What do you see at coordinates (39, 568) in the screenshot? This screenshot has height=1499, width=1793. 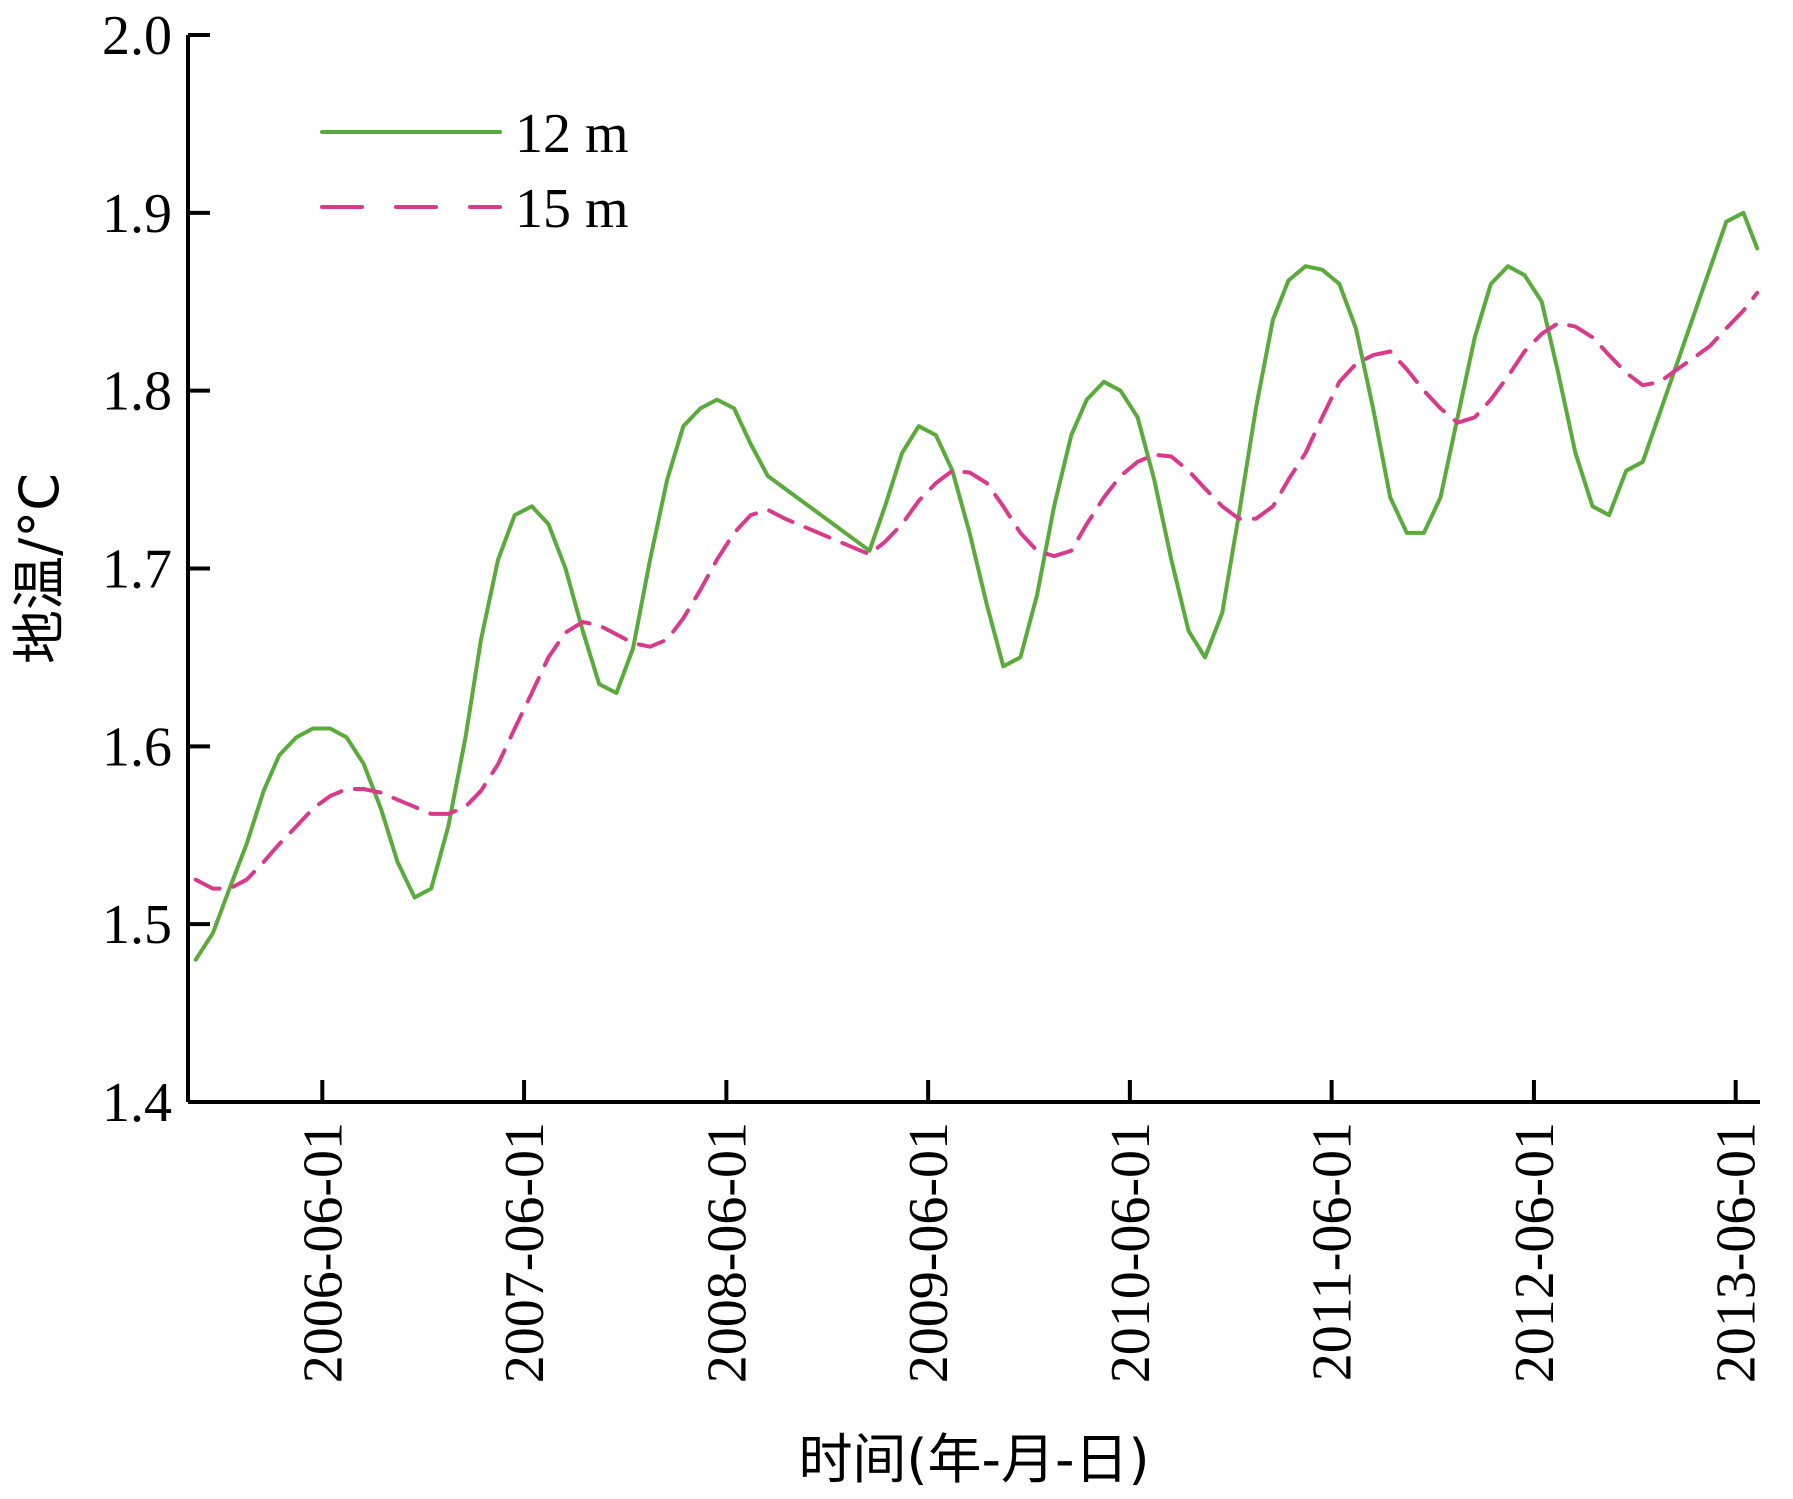 I see `y-axis-title: 地温/°C` at bounding box center [39, 568].